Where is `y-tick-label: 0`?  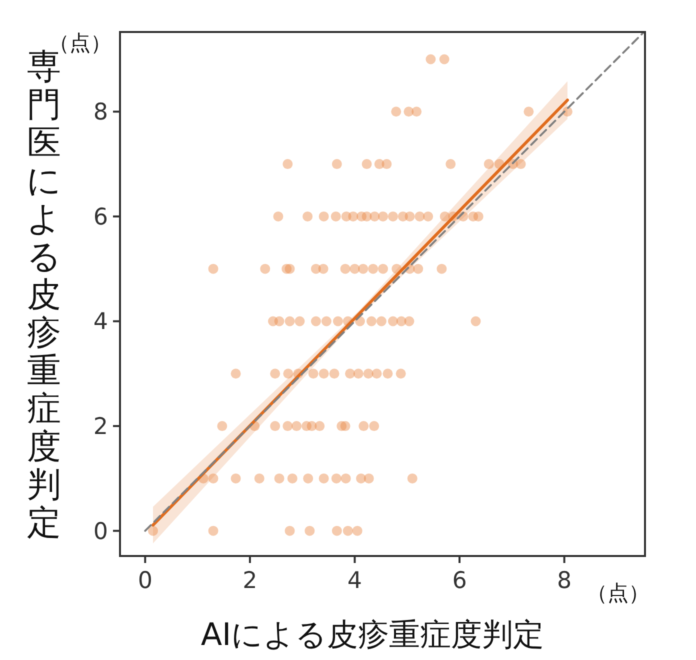 y-tick-label: 0 is located at coordinates (100, 531).